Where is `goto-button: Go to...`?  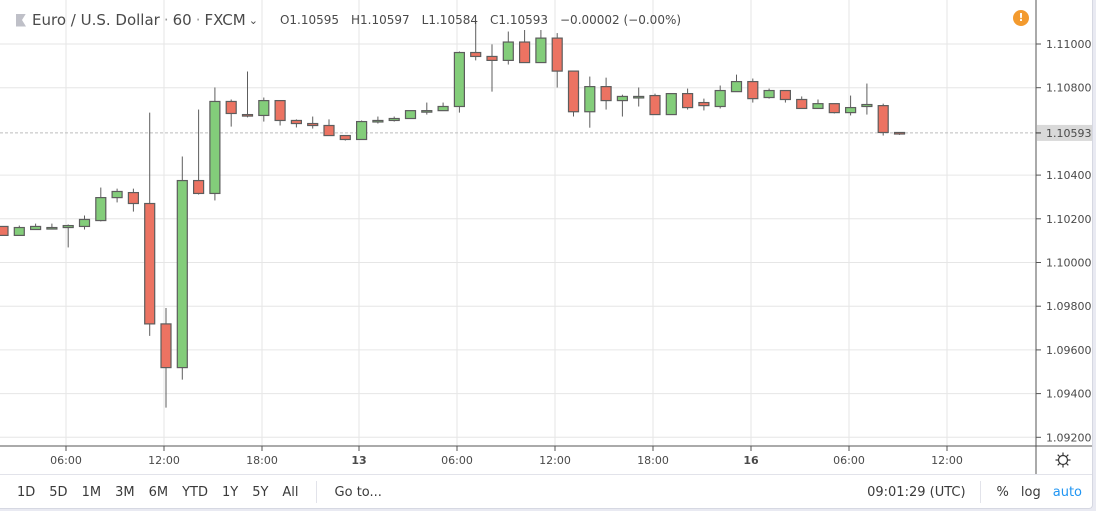
goto-button: Go to... is located at coordinates (358, 492).